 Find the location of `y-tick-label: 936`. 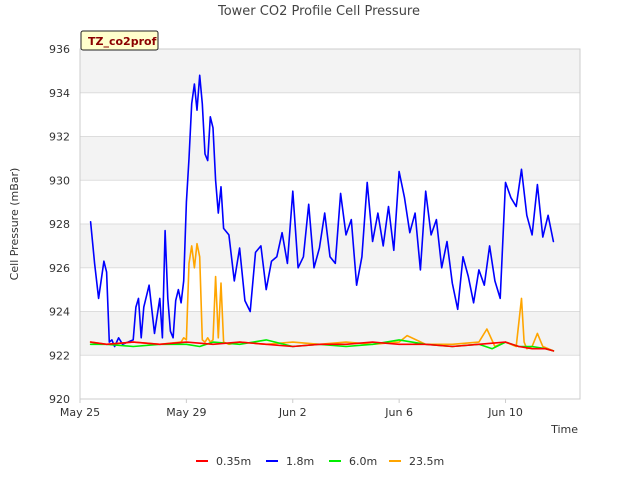

y-tick-label: 936 is located at coordinates (59, 49).